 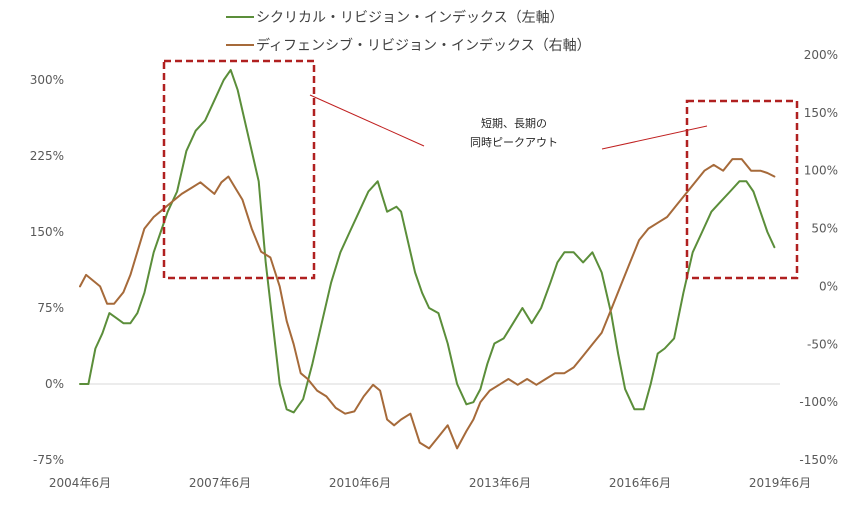 I want to click on x-tick-label: 2004年6月, so click(x=80, y=483).